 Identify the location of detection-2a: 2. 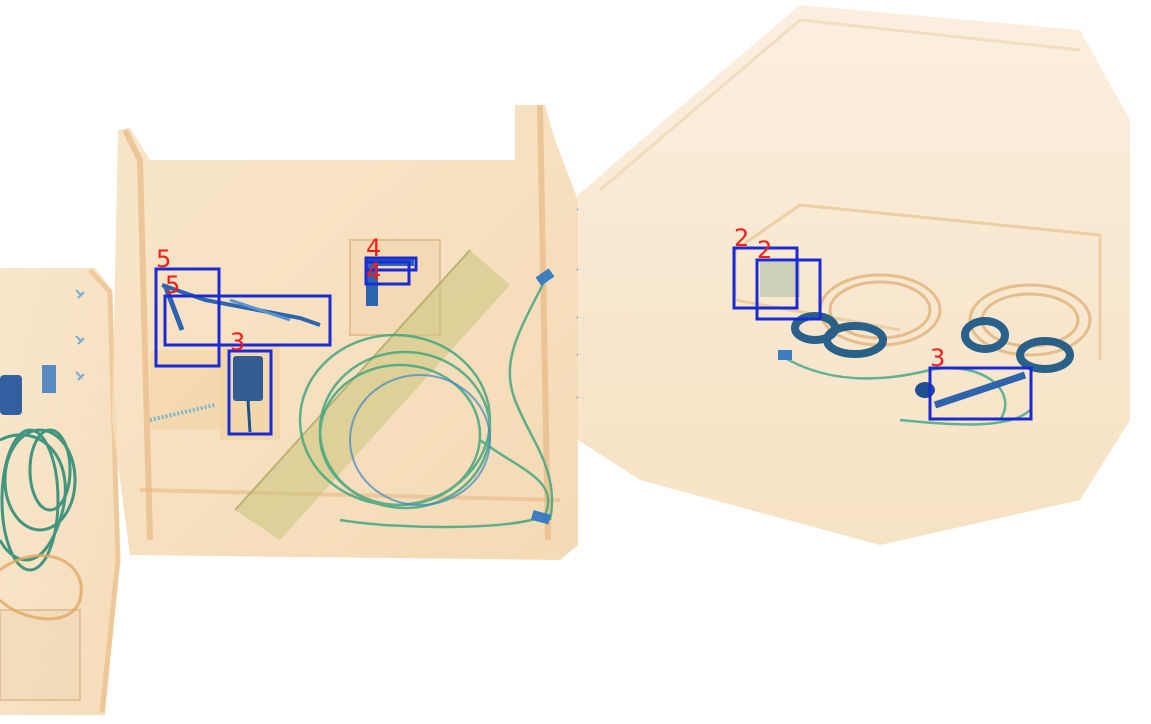
(765, 267).